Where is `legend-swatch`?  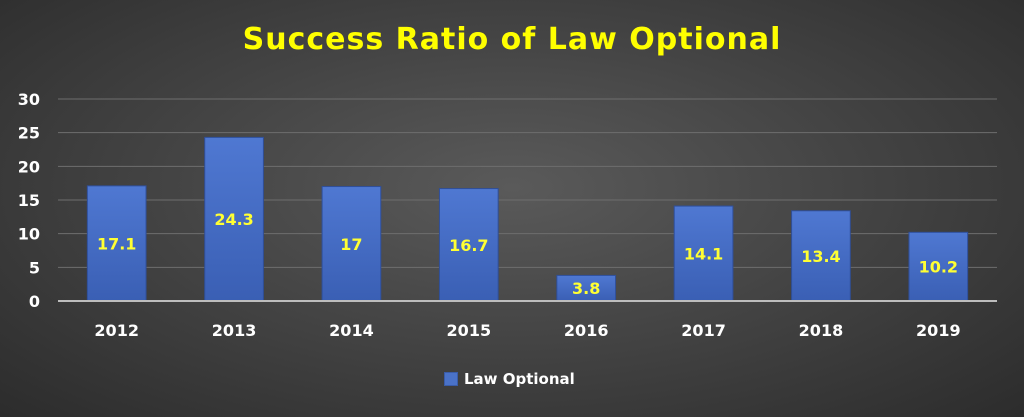 legend-swatch is located at coordinates (451, 379).